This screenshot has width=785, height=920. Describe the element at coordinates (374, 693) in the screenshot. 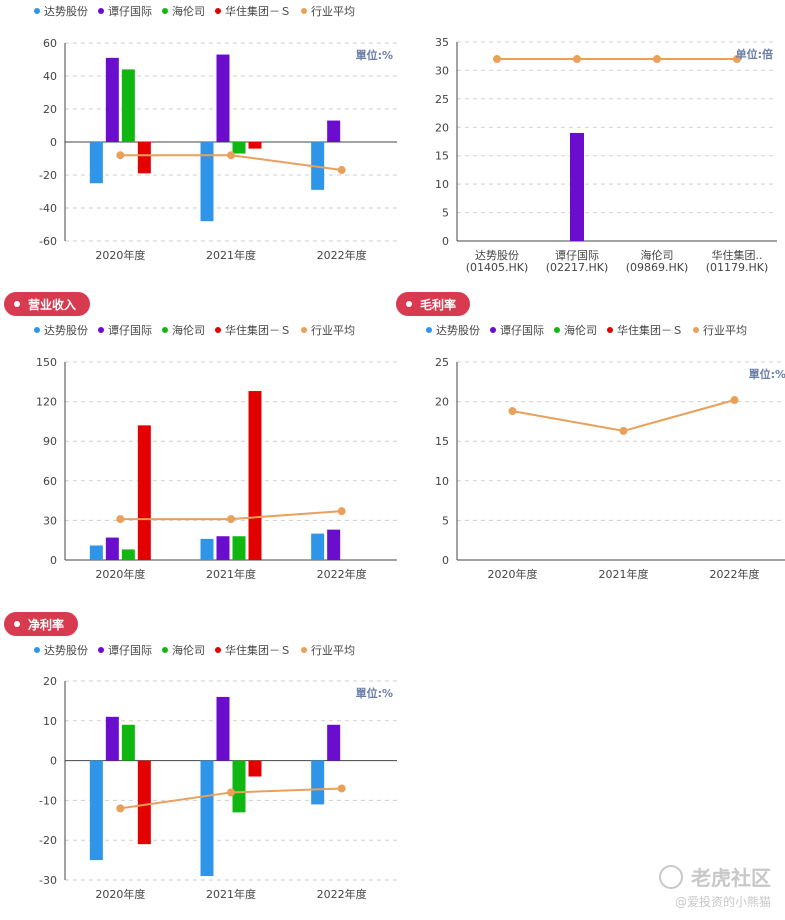

I see `unit-label: 單位:%` at that location.